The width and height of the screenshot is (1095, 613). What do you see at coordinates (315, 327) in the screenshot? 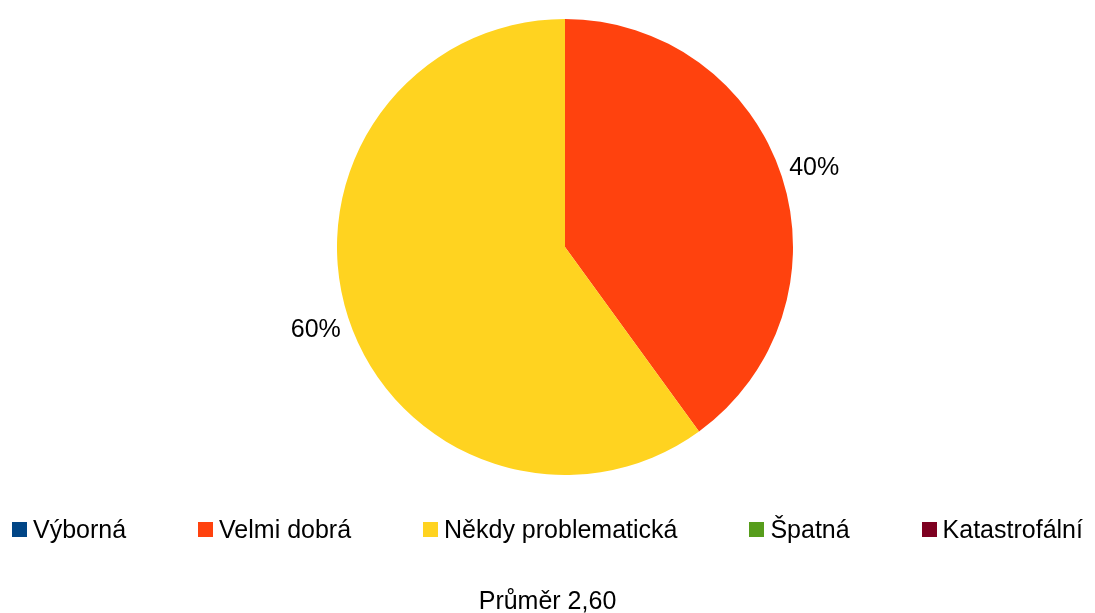
I see `data-label: 60%` at bounding box center [315, 327].